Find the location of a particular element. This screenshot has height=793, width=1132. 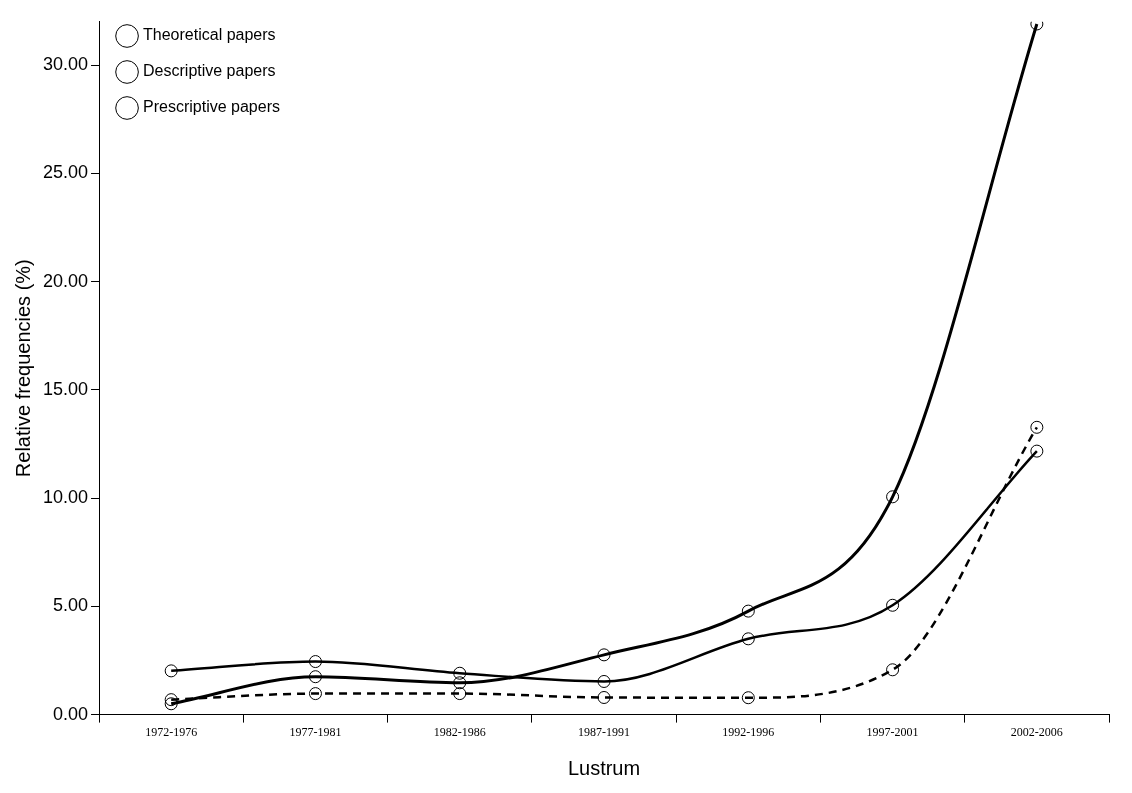

legend-label: Descriptive papers is located at coordinates (209, 71).